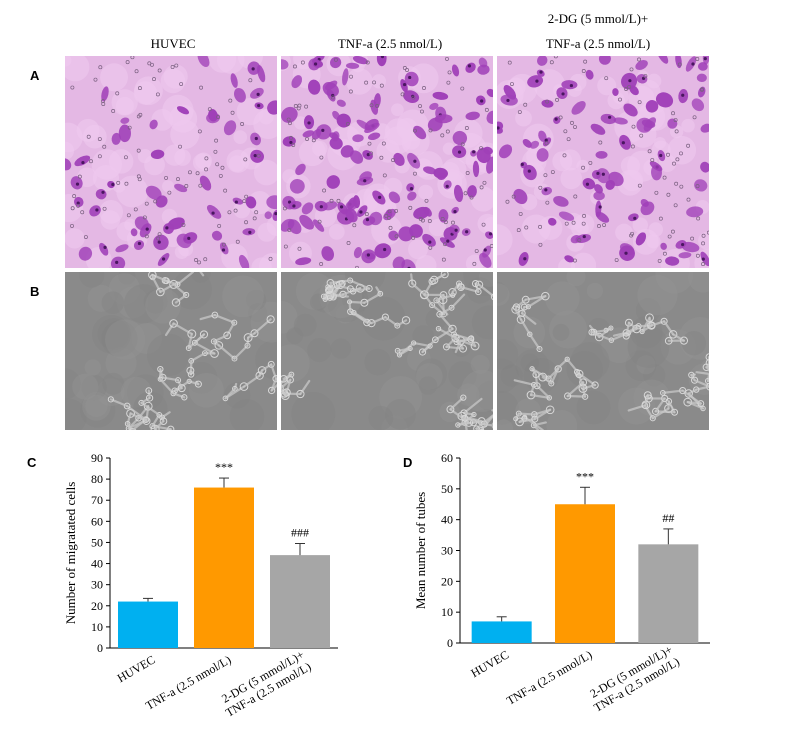  I want to click on bar, so click(668, 593).